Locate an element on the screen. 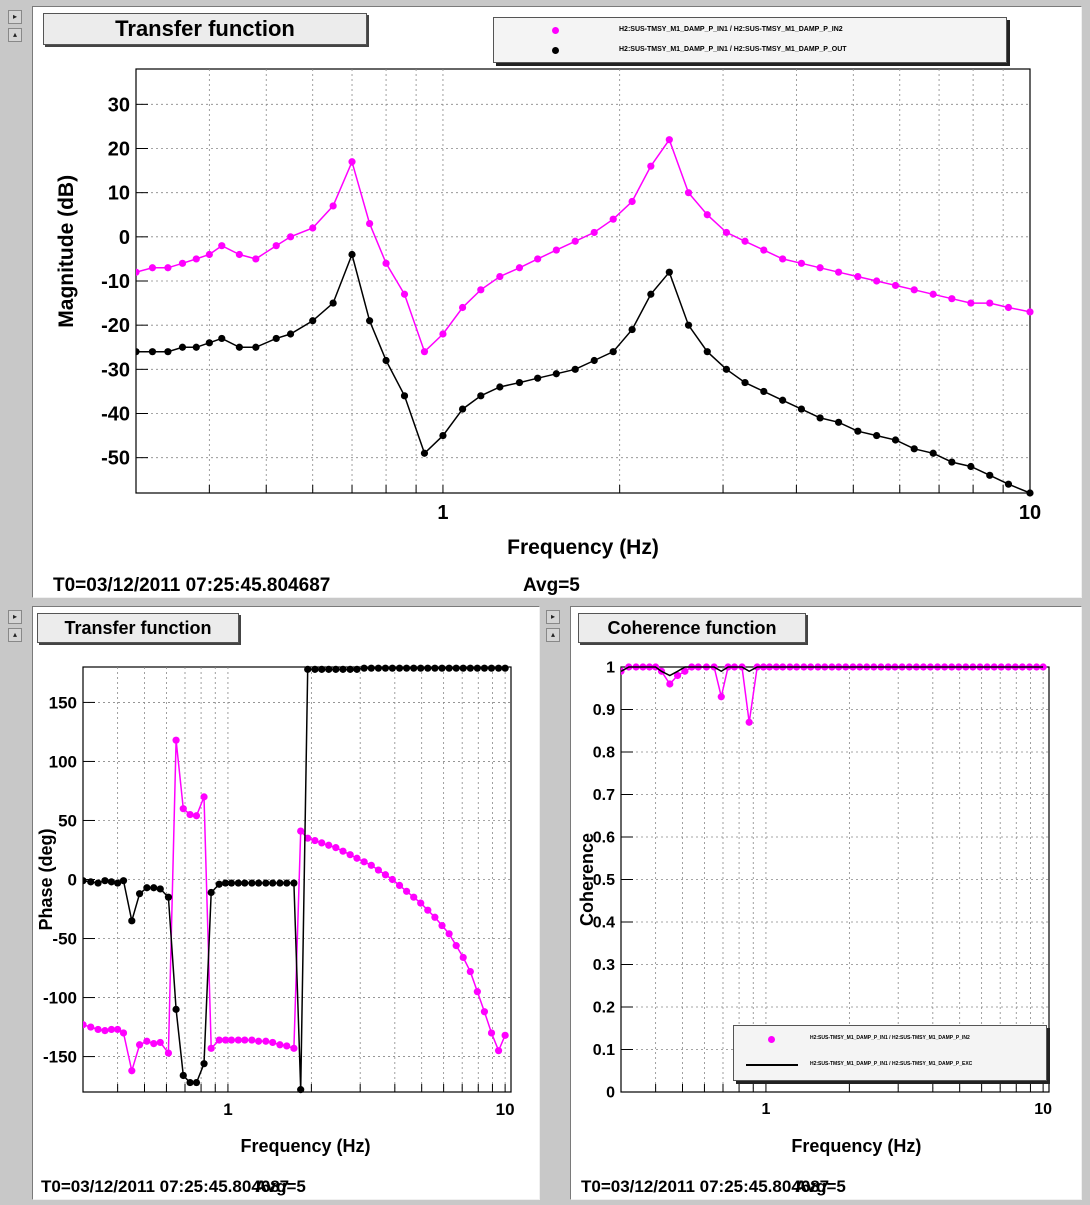 The image size is (1090, 1205). pad-bottom-left-collapse-button: ▴ is located at coordinates (15, 635).